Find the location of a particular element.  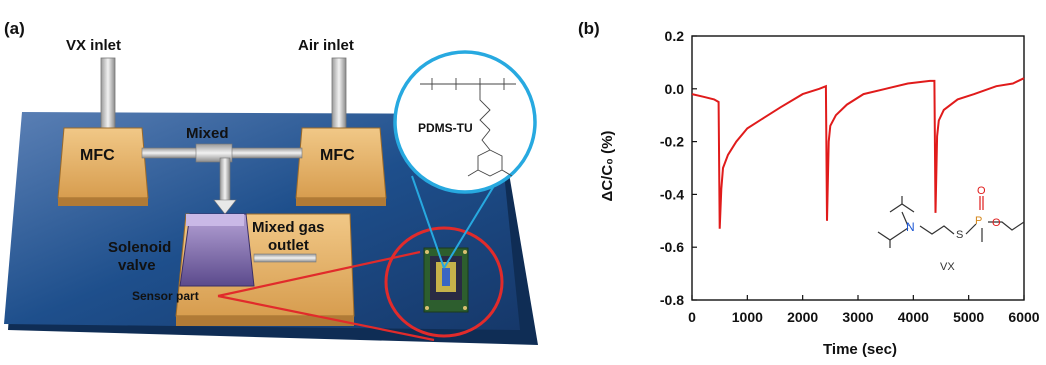

mixed-label: Mixed is located at coordinates (207, 133).